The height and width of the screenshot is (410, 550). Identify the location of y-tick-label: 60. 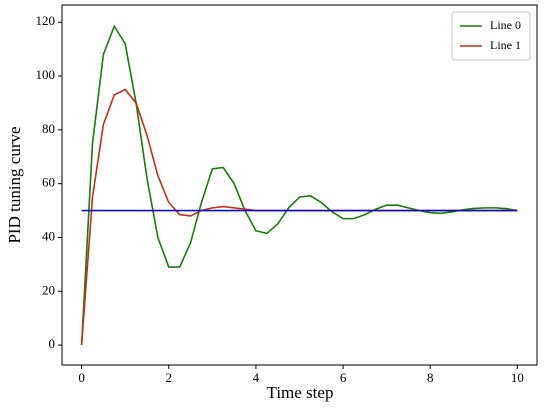
(48, 182).